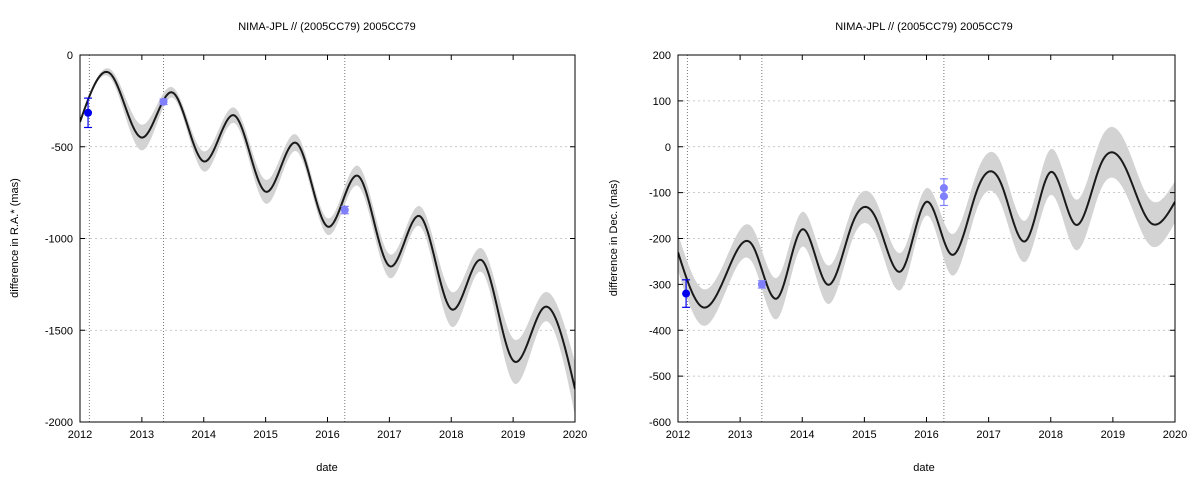 The image size is (1200, 485). Describe the element at coordinates (660, 194) in the screenshot. I see `dec-ytick-label: -100` at that location.